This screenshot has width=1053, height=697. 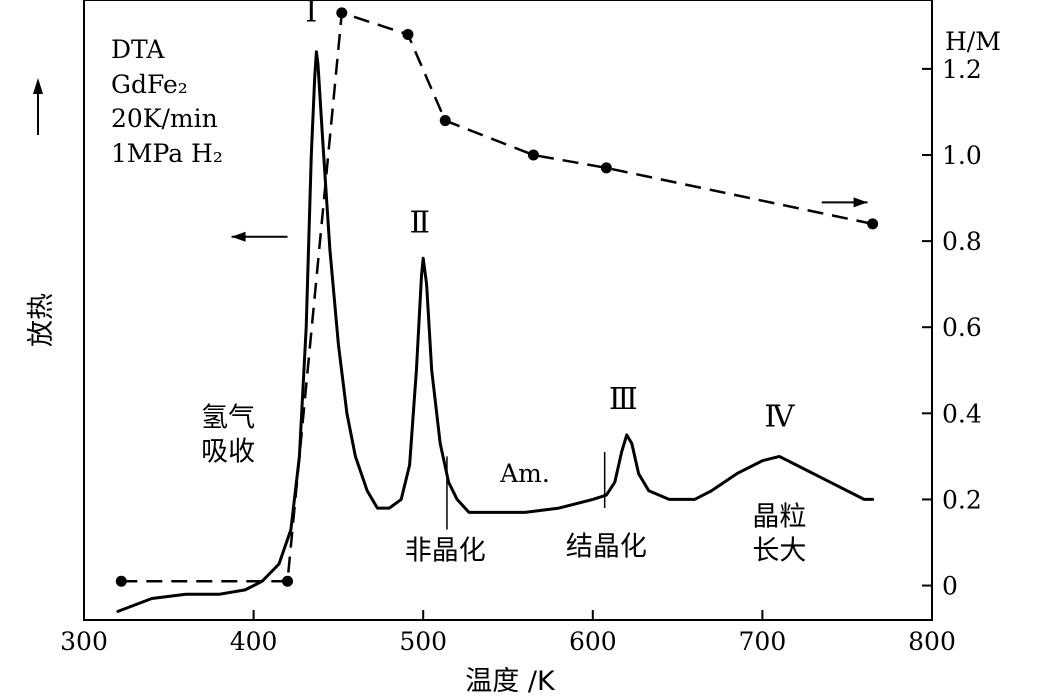 What do you see at coordinates (606, 546) in the screenshot?
I see `annotation-text: 结晶化` at bounding box center [606, 546].